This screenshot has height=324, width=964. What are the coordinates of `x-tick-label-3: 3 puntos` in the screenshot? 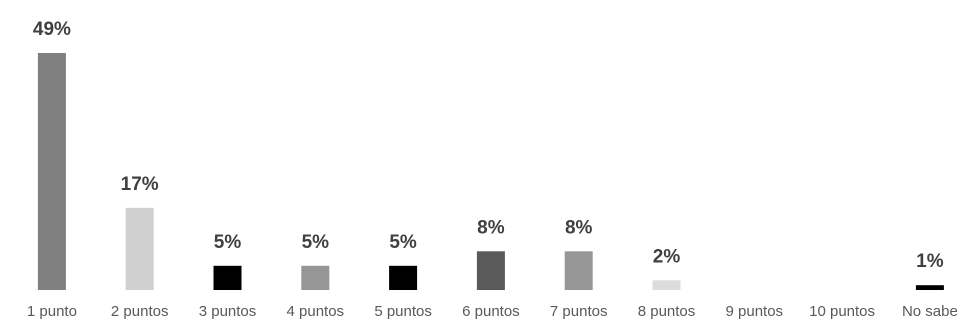 It's located at (228, 311).